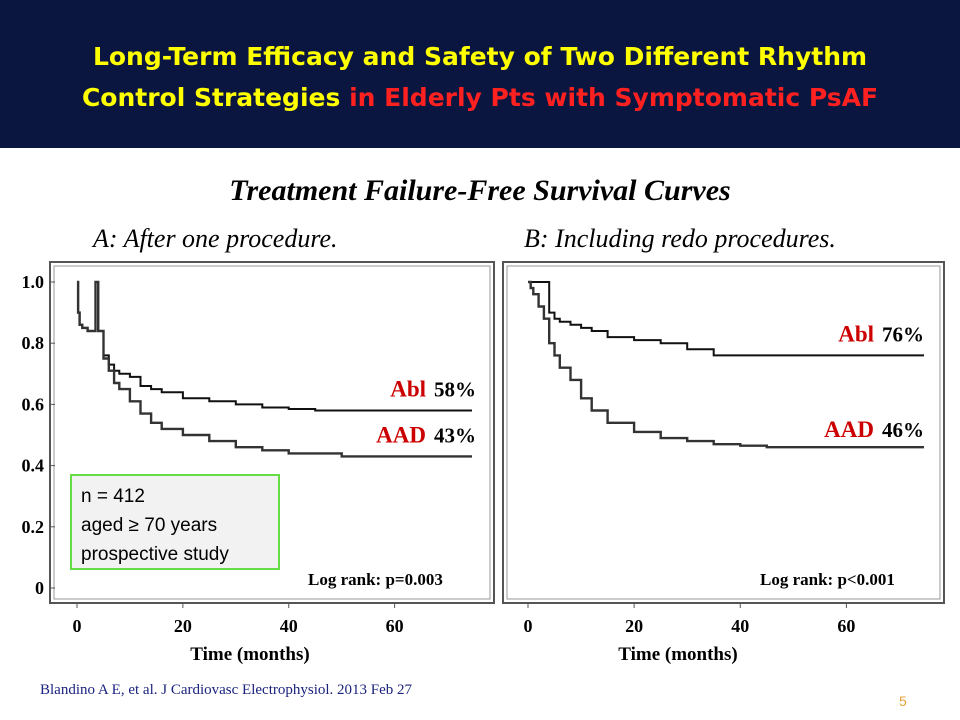  Describe the element at coordinates (155, 554) in the screenshot. I see `info-line-design: prospective study` at that location.